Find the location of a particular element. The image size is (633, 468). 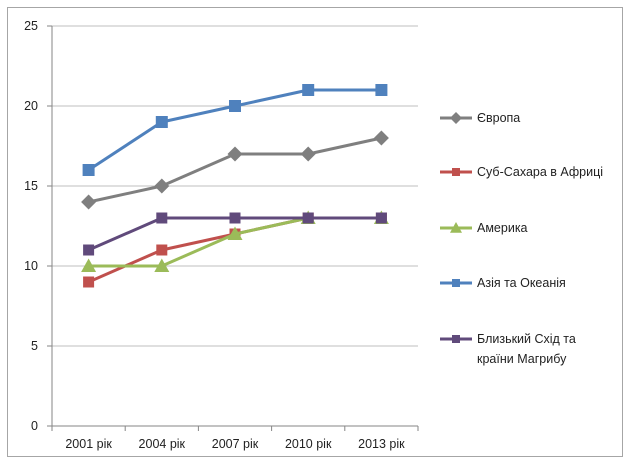

legend-marker-європа is located at coordinates (456, 118).